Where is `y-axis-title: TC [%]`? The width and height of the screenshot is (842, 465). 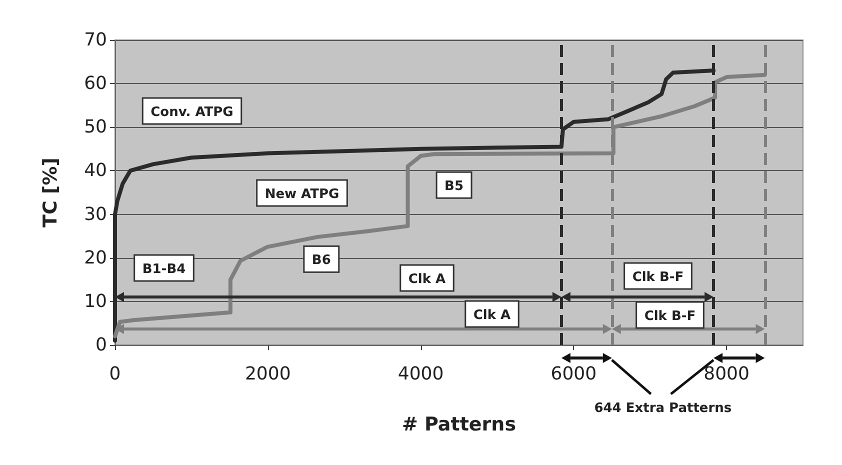 y-axis-title: TC [%] is located at coordinates (51, 193).